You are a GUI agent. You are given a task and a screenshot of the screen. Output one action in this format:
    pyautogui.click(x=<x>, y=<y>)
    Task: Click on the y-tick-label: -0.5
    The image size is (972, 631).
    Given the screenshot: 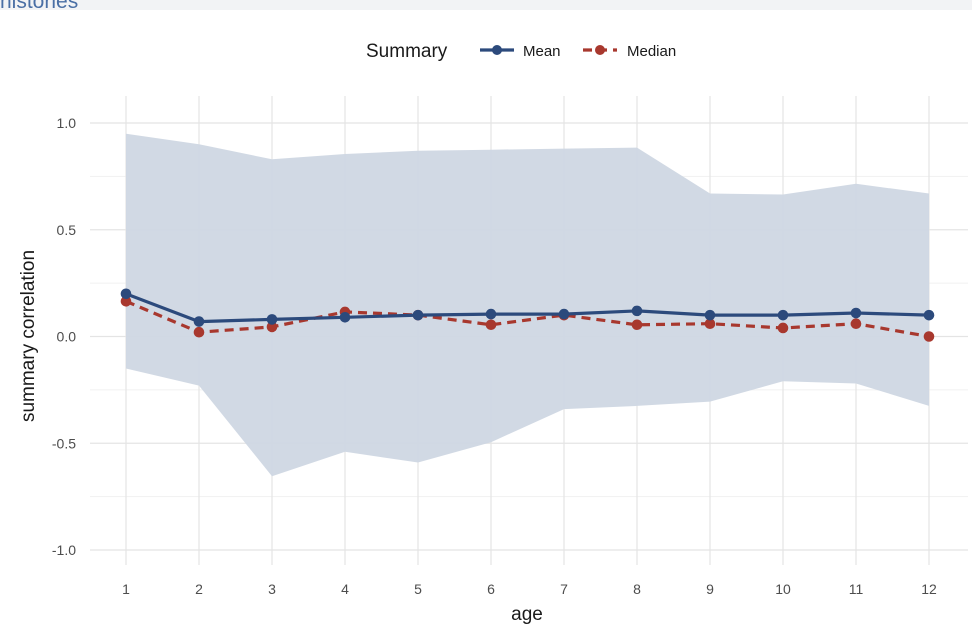 What is the action you would take?
    pyautogui.click(x=64, y=443)
    